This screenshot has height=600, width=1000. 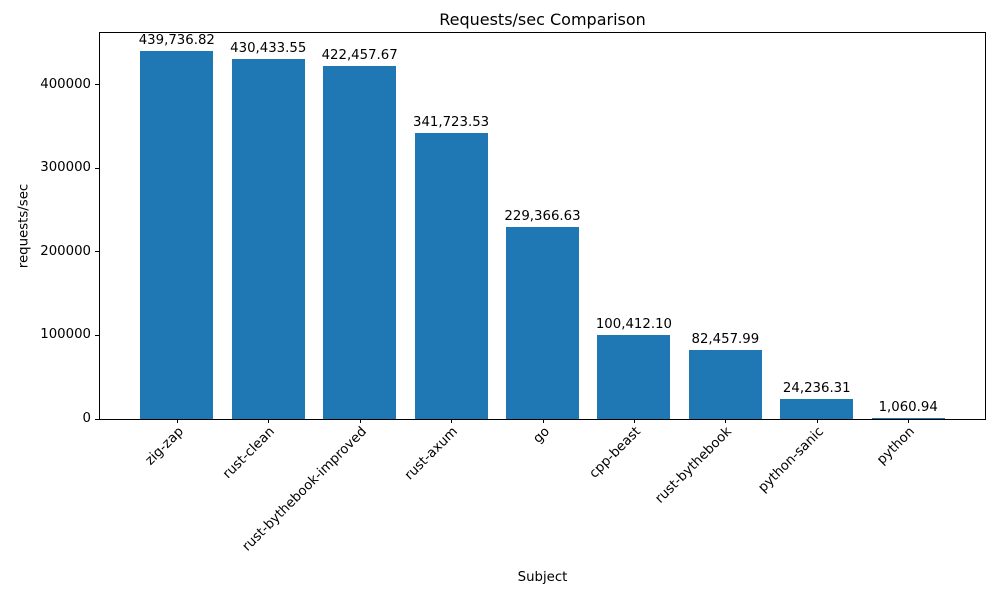 What do you see at coordinates (359, 55) in the screenshot?
I see `bar-value-label: 422,457.67` at bounding box center [359, 55].